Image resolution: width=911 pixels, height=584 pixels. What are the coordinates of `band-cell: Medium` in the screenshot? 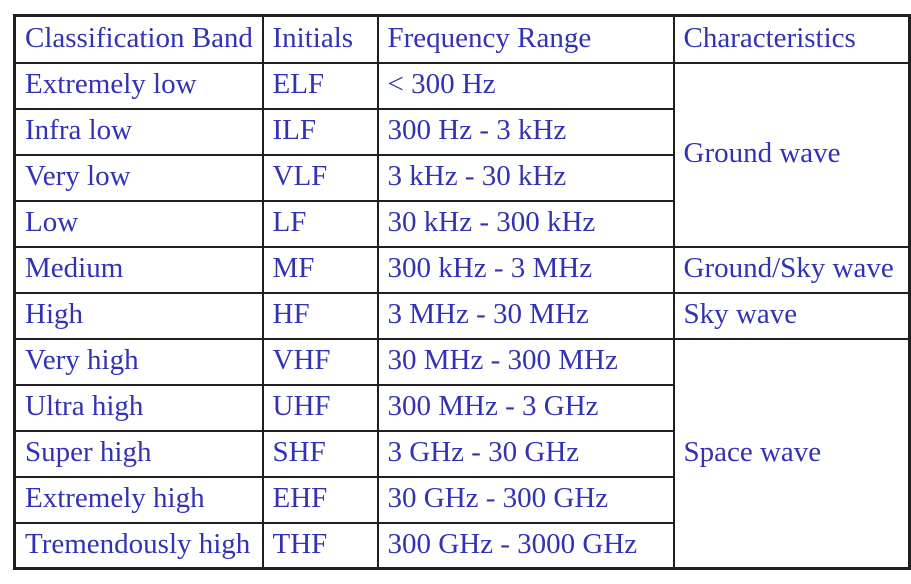 It's located at (138, 269).